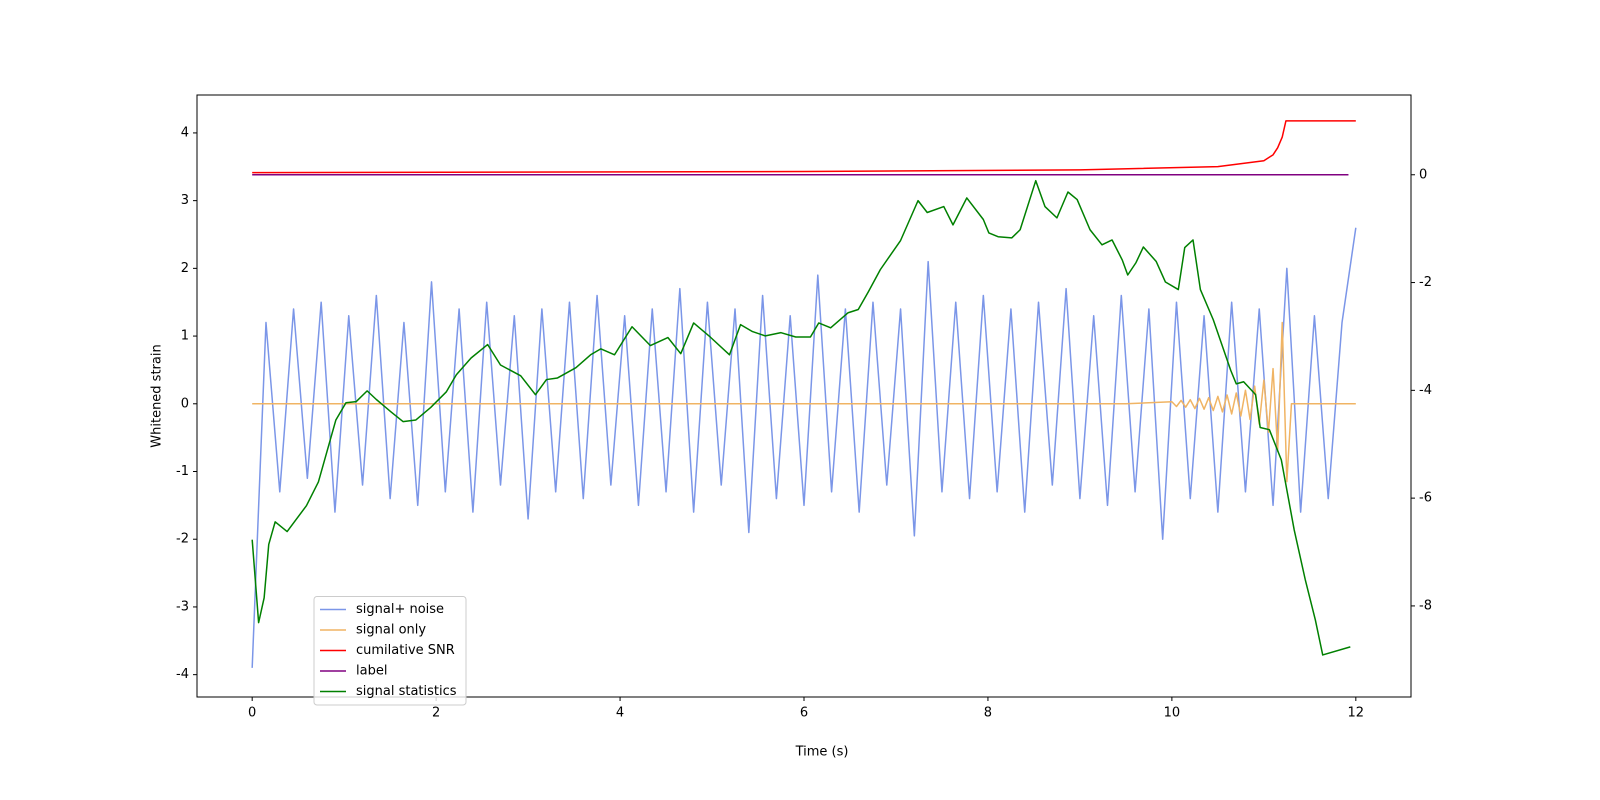 This screenshot has width=1600, height=800. I want to click on x-tick-label: 0, so click(252, 713).